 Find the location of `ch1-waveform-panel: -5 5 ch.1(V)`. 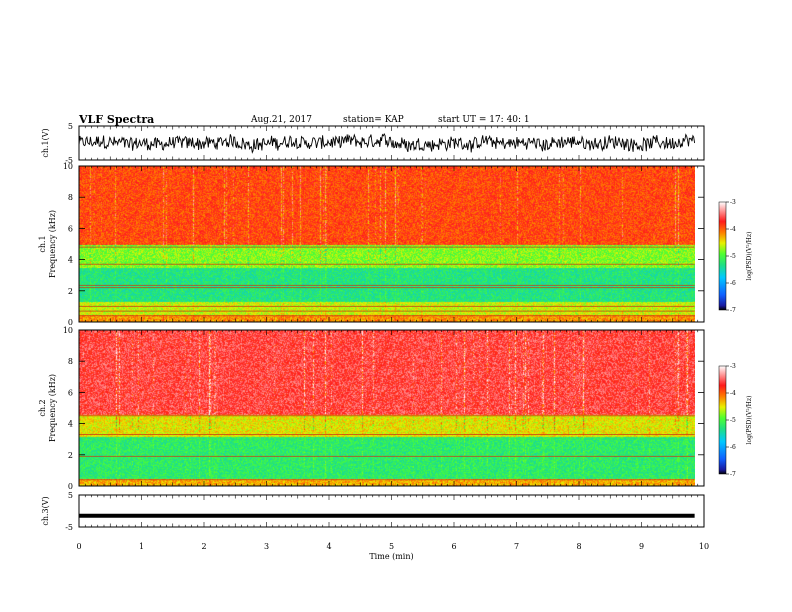

ch1-waveform-panel: -5 5 ch.1(V) is located at coordinates (373, 143).